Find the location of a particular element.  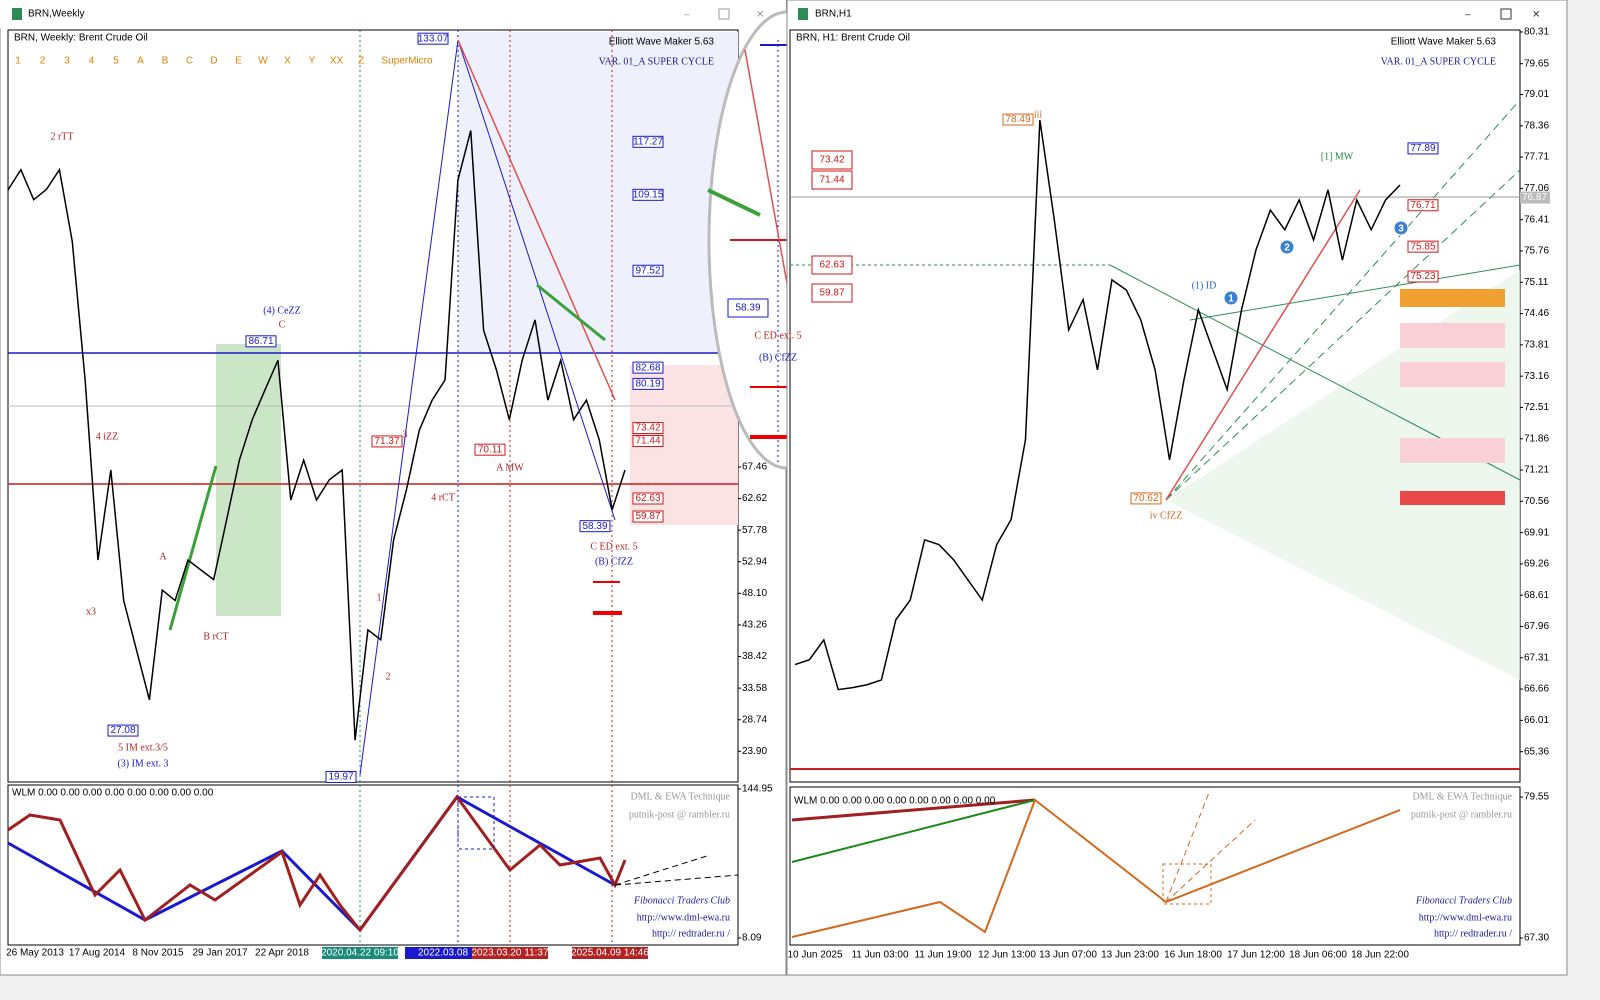

wave-marker is located at coordinates (1401, 228).